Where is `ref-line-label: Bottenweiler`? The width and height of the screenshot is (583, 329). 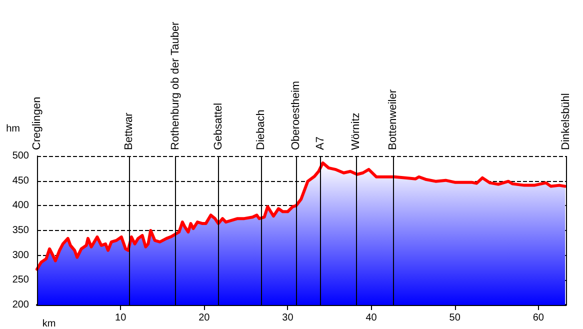 ref-line-label: Bottenweiler is located at coordinates (393, 119).